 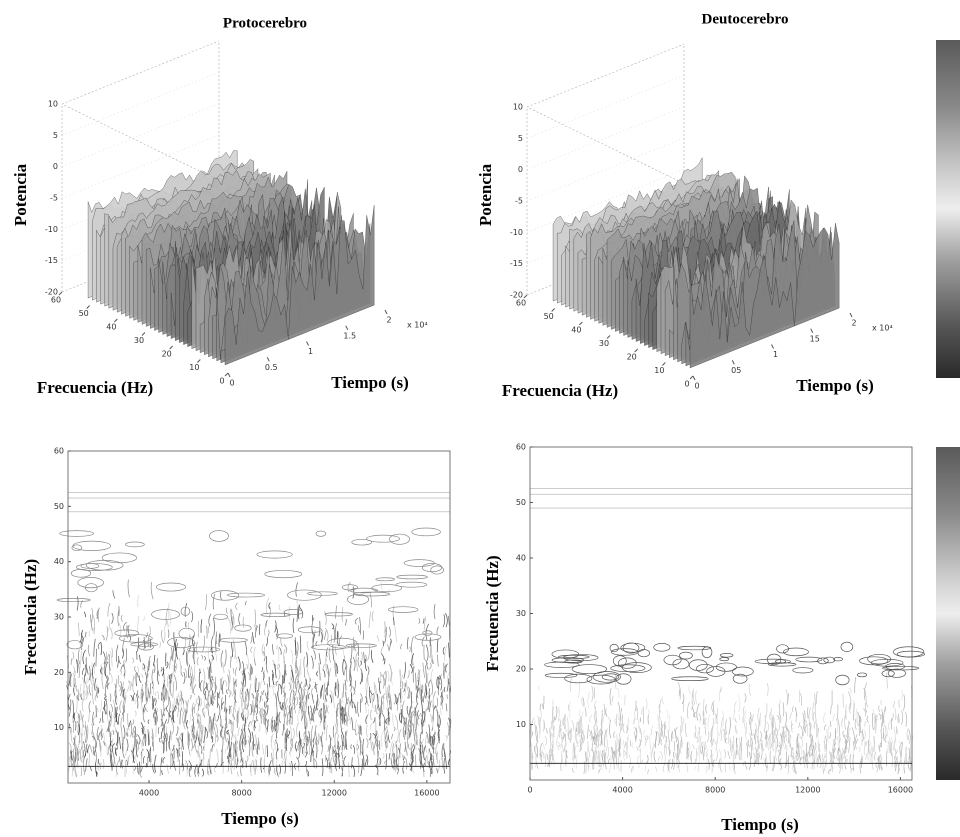 I want to click on t-tick-label: 2, so click(x=853, y=323).